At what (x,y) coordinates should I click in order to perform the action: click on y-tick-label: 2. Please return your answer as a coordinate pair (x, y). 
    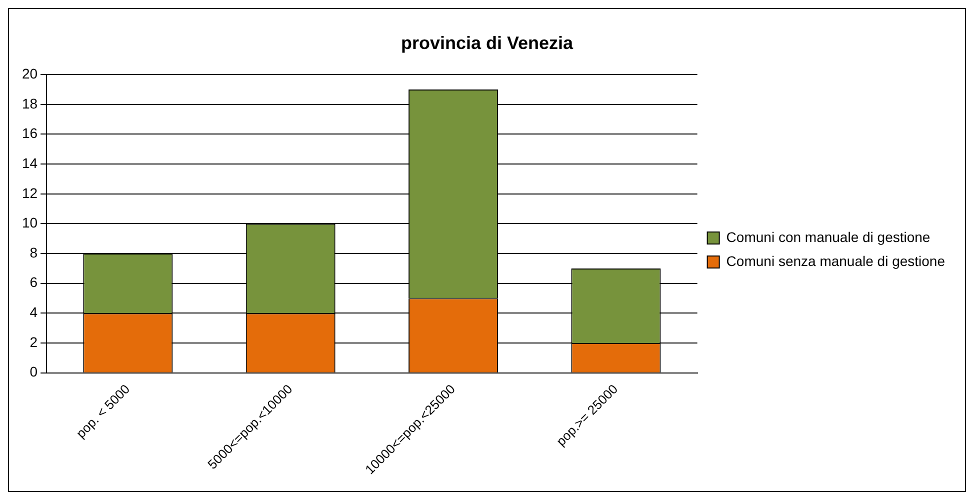
    Looking at the image, I should click on (34, 342).